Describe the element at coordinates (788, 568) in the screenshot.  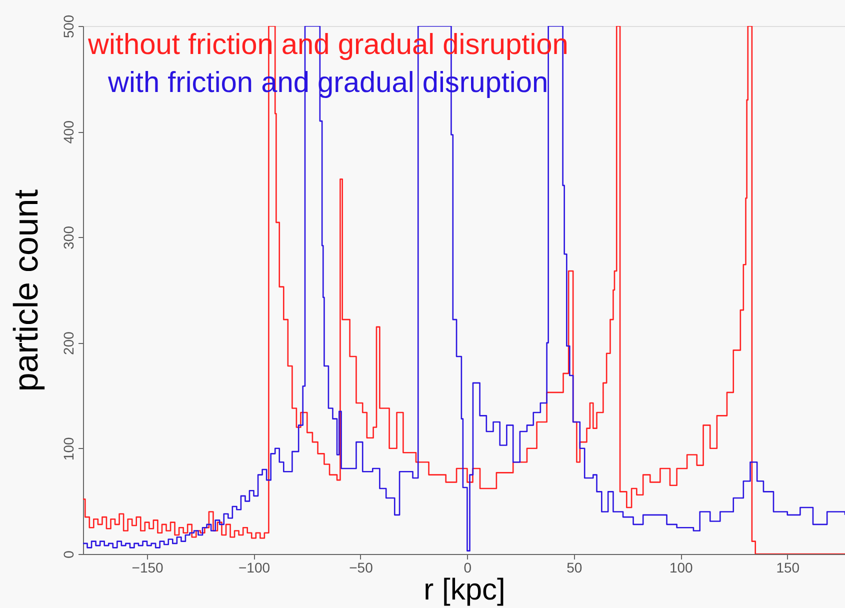
I see `x-tick-label: 150` at that location.